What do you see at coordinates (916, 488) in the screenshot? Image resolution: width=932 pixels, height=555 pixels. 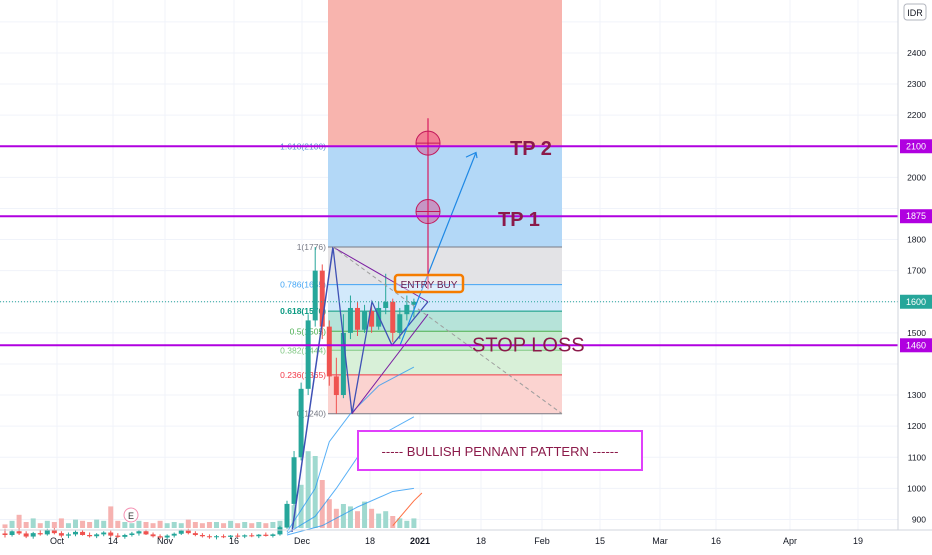 I see `price-tick-label: 1000` at bounding box center [916, 488].